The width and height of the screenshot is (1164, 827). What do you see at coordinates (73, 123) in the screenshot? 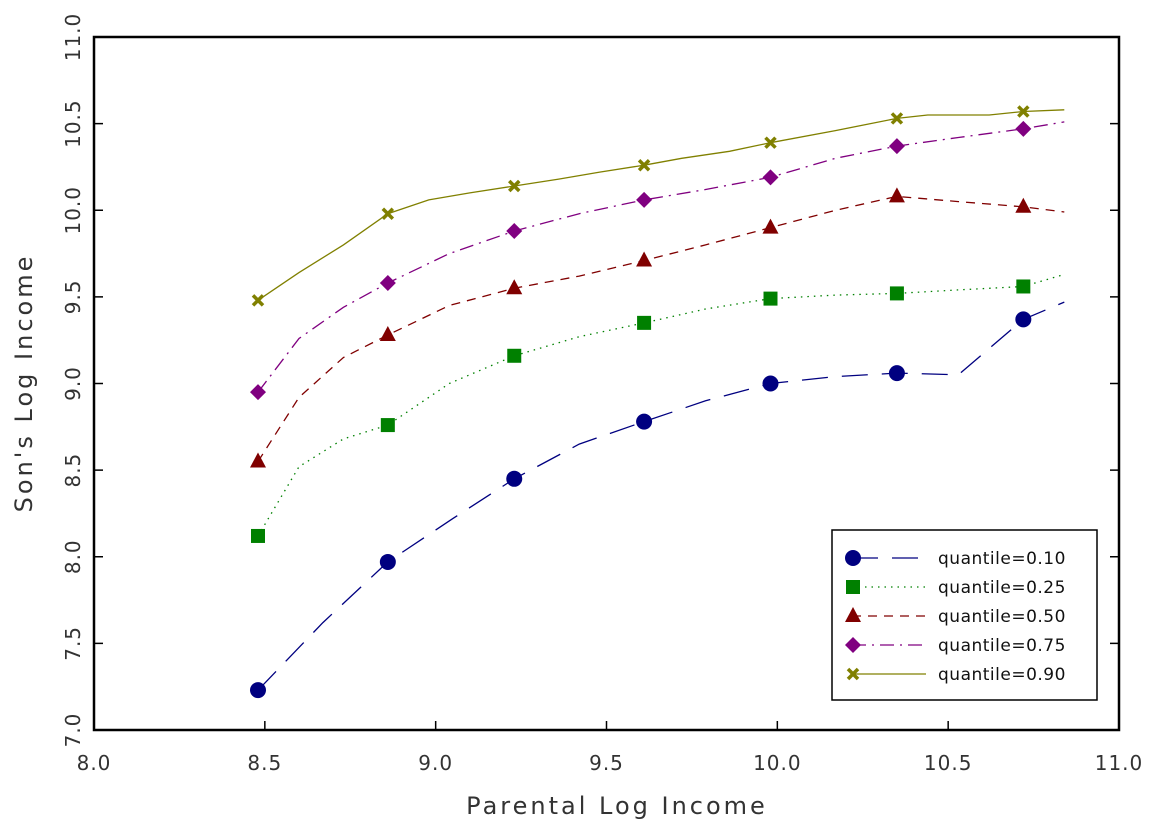
I see `y-tick-label: 10.5` at bounding box center [73, 123].